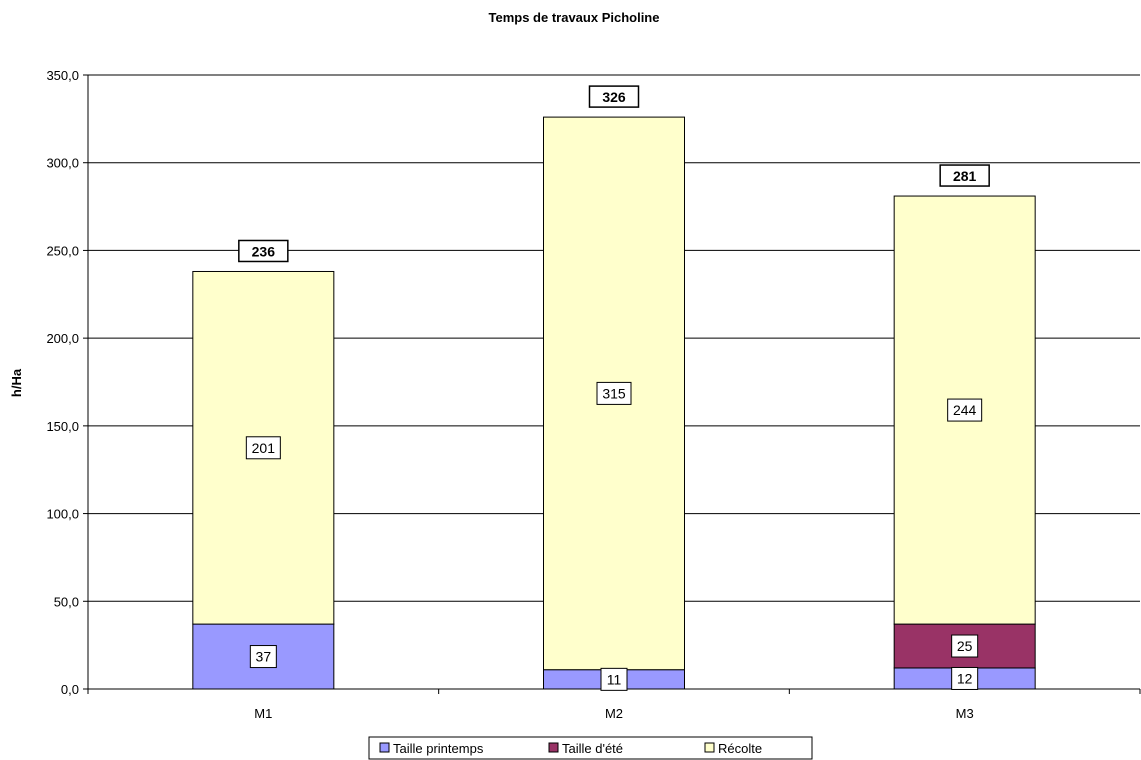 This screenshot has height=760, width=1141. I want to click on y-axis-label: h/Ha, so click(16, 382).